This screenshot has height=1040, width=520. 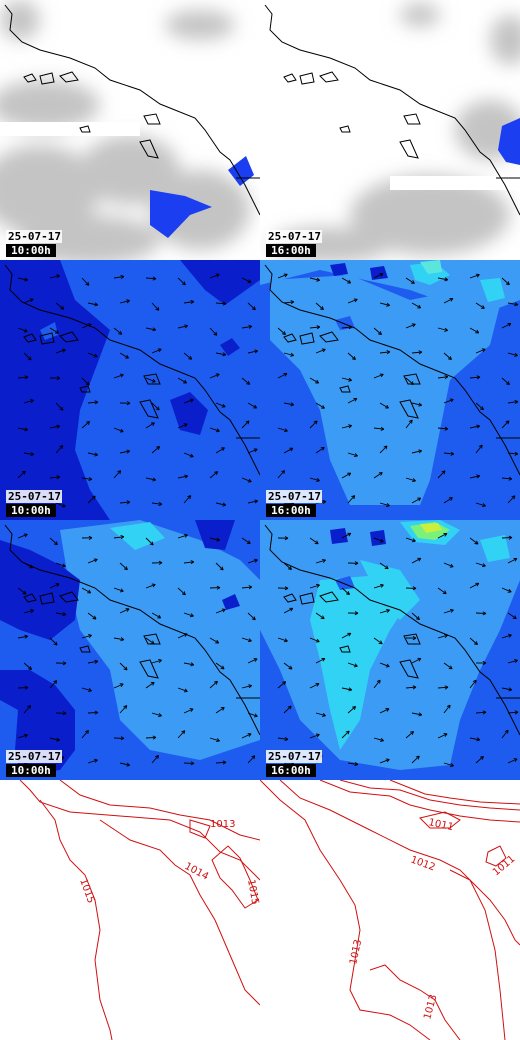 What do you see at coordinates (294, 763) in the screenshot?
I see `timestamp: 25-07-17 16:00h` at bounding box center [294, 763].